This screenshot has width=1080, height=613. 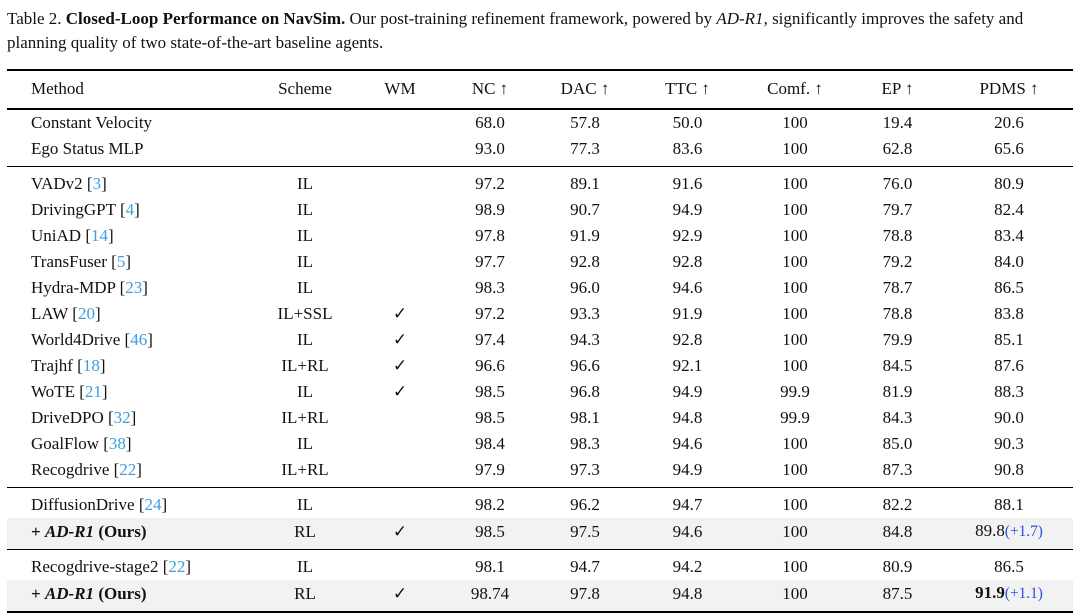 What do you see at coordinates (50, 314) in the screenshot?
I see `method-name: LAW` at bounding box center [50, 314].